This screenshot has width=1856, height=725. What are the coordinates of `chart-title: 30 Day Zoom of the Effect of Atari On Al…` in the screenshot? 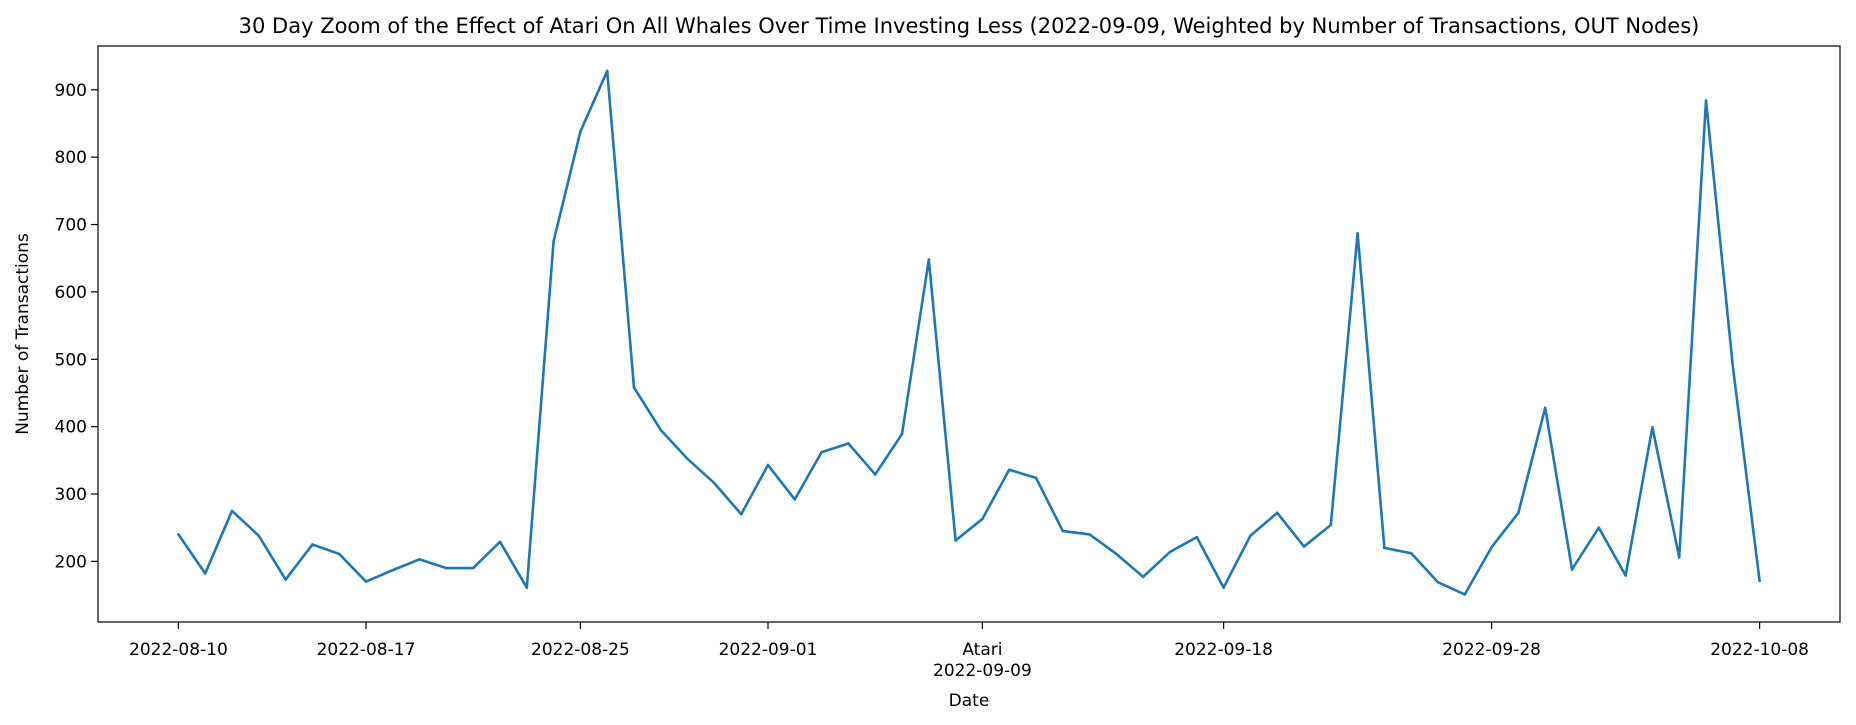 It's located at (969, 26).